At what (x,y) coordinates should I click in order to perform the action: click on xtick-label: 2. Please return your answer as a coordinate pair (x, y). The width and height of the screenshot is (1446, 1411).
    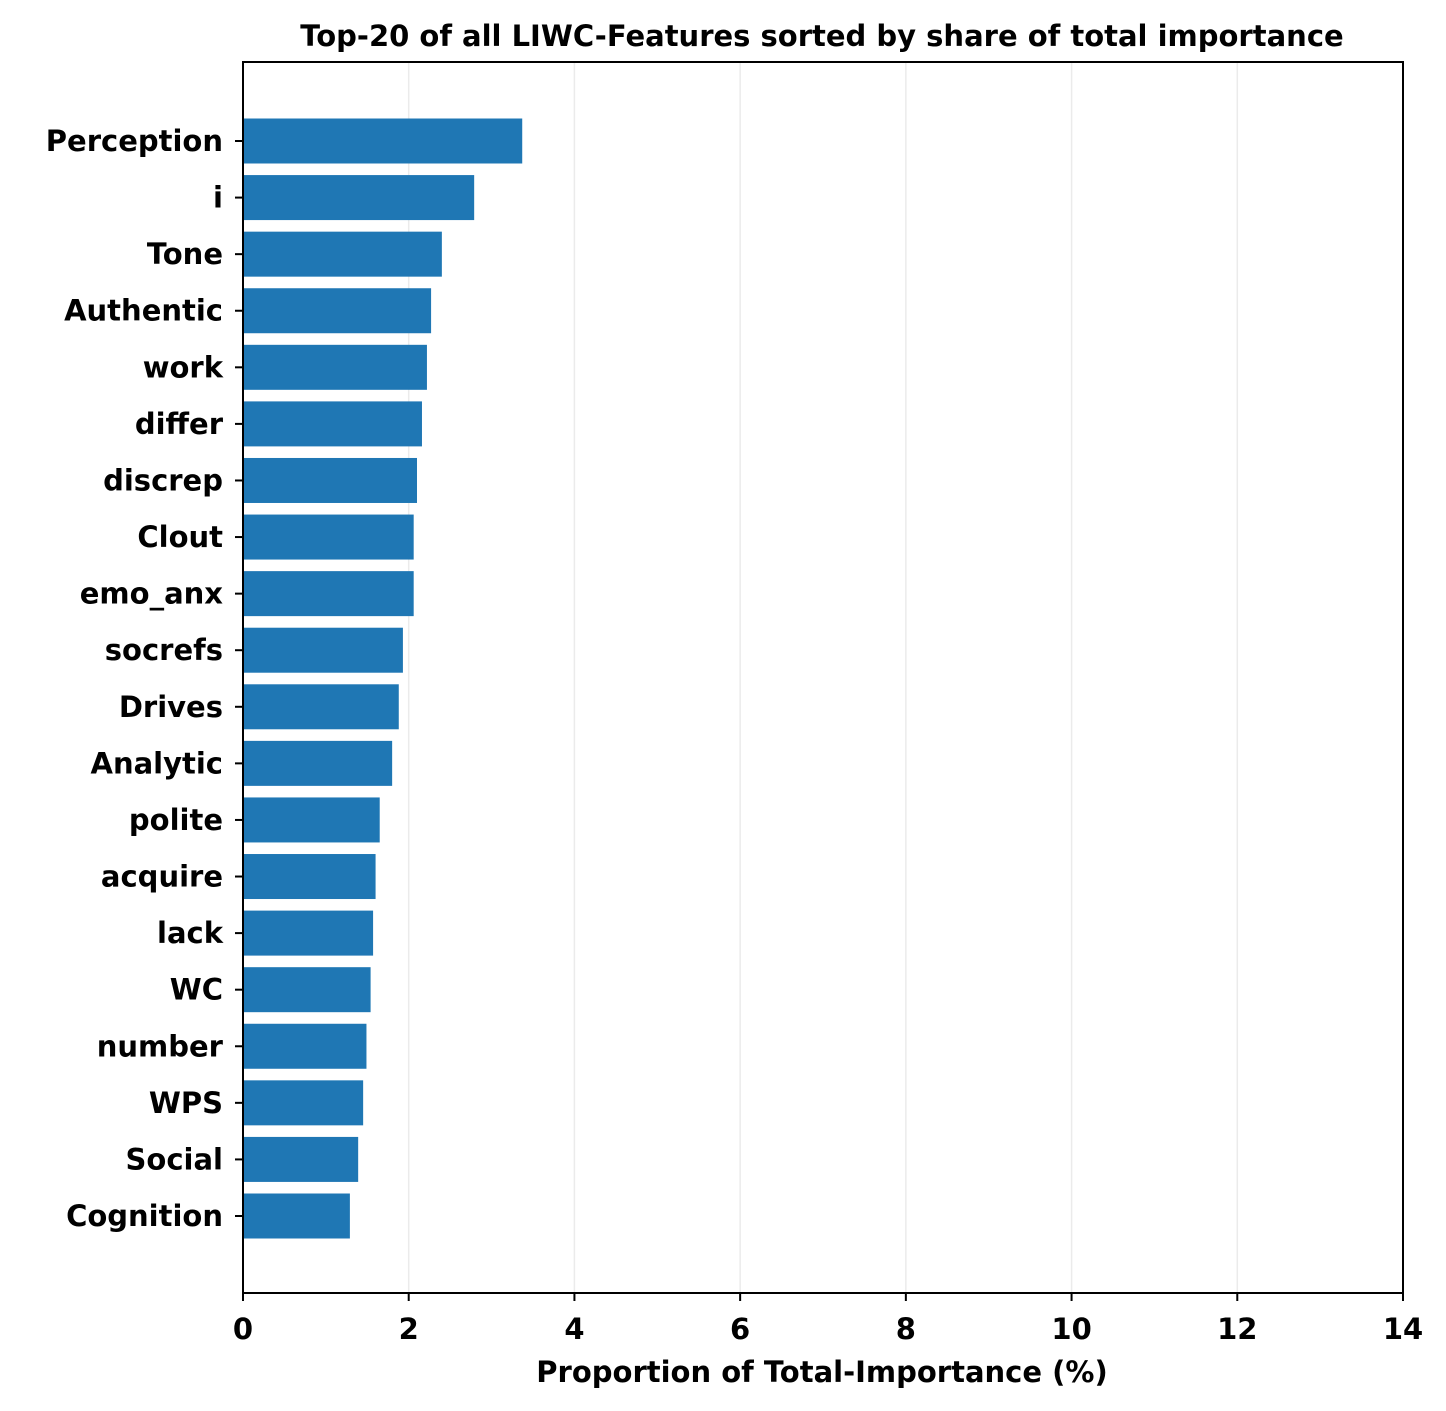
    Looking at the image, I should click on (409, 1329).